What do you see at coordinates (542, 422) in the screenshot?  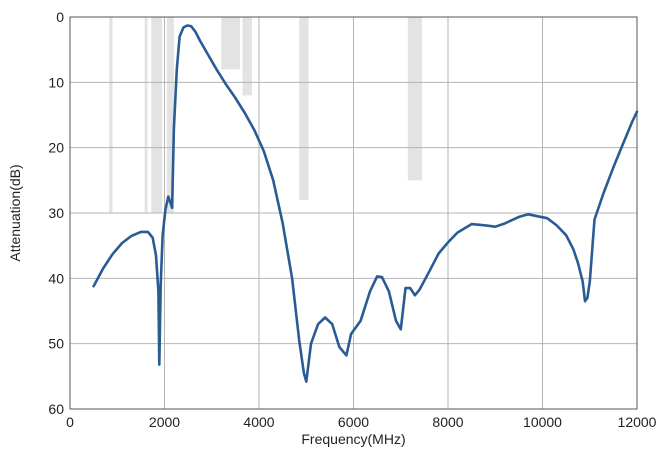 I see `x-tick-label: 10000` at bounding box center [542, 422].